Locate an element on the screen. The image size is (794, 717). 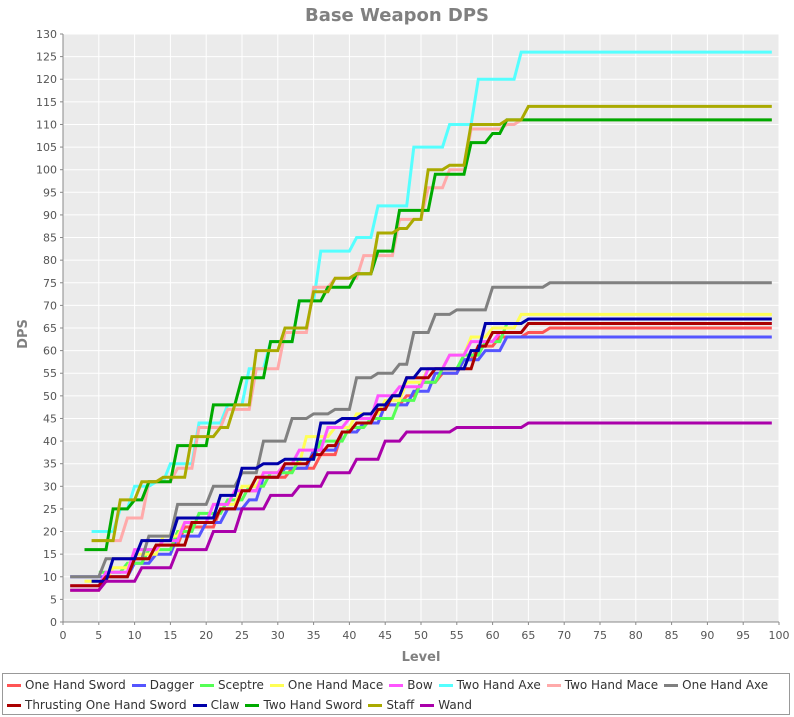
legend-item: Thrusting One Hand Sword is located at coordinates (97, 705).